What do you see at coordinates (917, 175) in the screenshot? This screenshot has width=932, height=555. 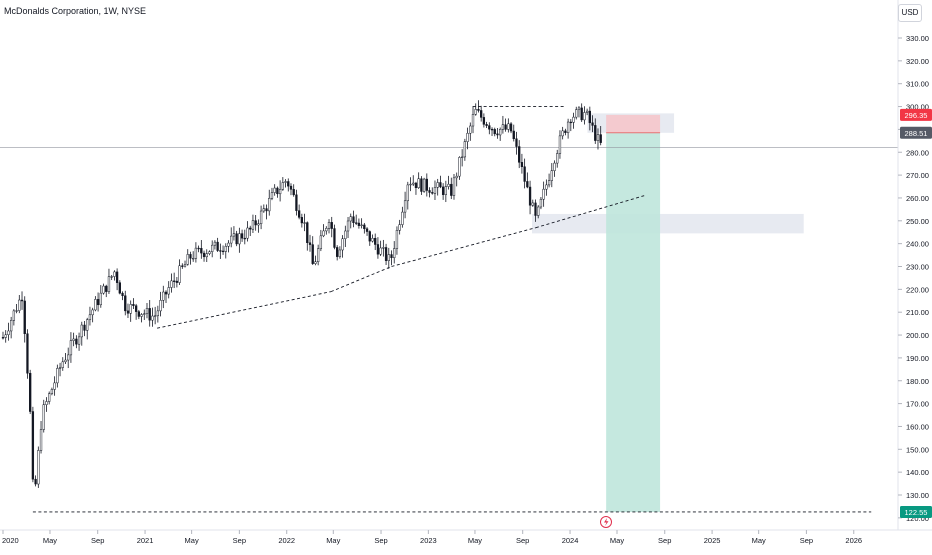 I see `y-tick-label: 270.00` at bounding box center [917, 175].